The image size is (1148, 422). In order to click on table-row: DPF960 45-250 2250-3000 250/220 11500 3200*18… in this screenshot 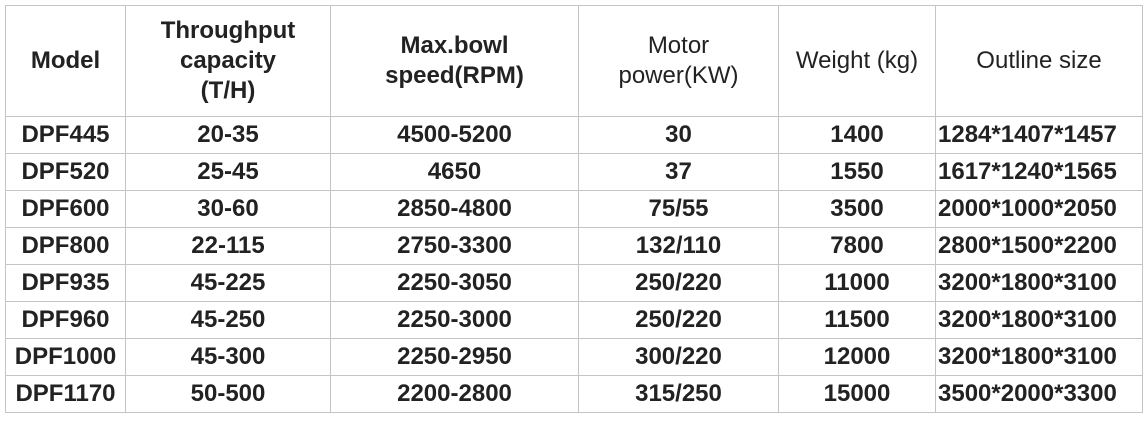, I will do `click(574, 320)`.